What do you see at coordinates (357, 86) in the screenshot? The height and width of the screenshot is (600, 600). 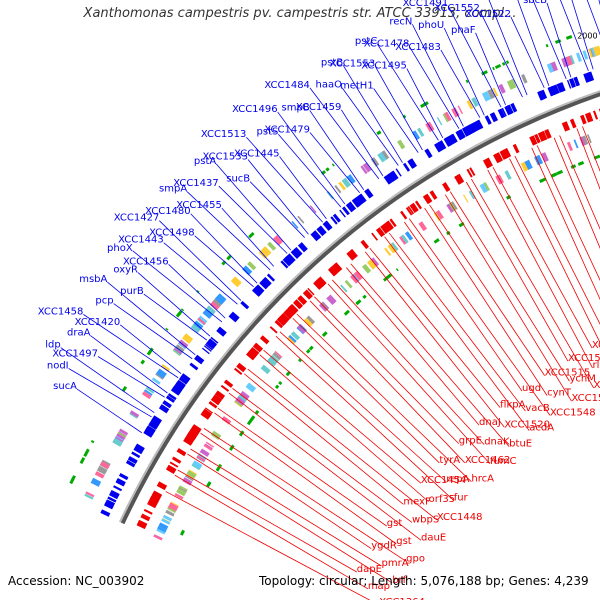 I see `forward-gene-label: metH1` at bounding box center [357, 86].